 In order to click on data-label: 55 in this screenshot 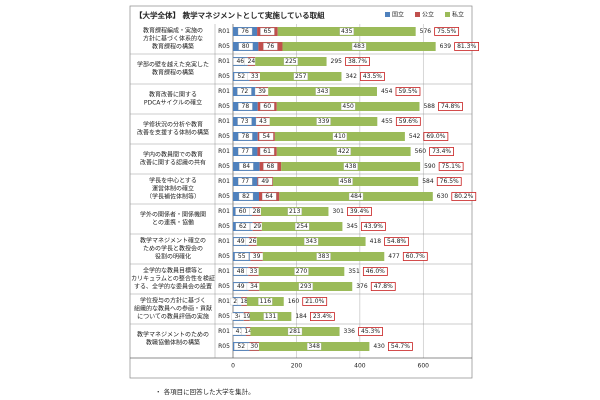, I will do `click(242, 256)`.